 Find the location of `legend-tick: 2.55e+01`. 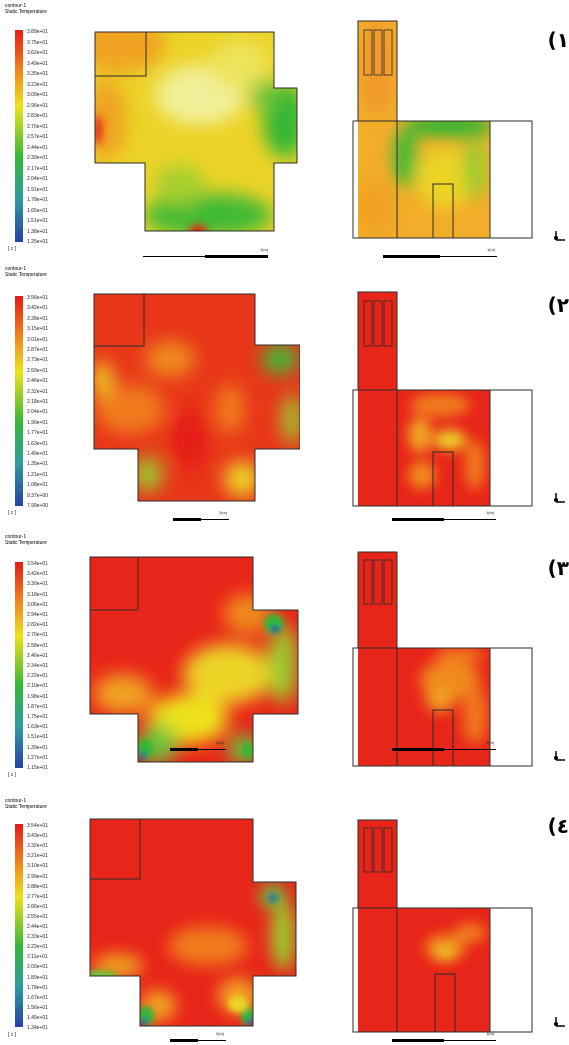

legend-tick: 2.55e+01 is located at coordinates (37, 916).